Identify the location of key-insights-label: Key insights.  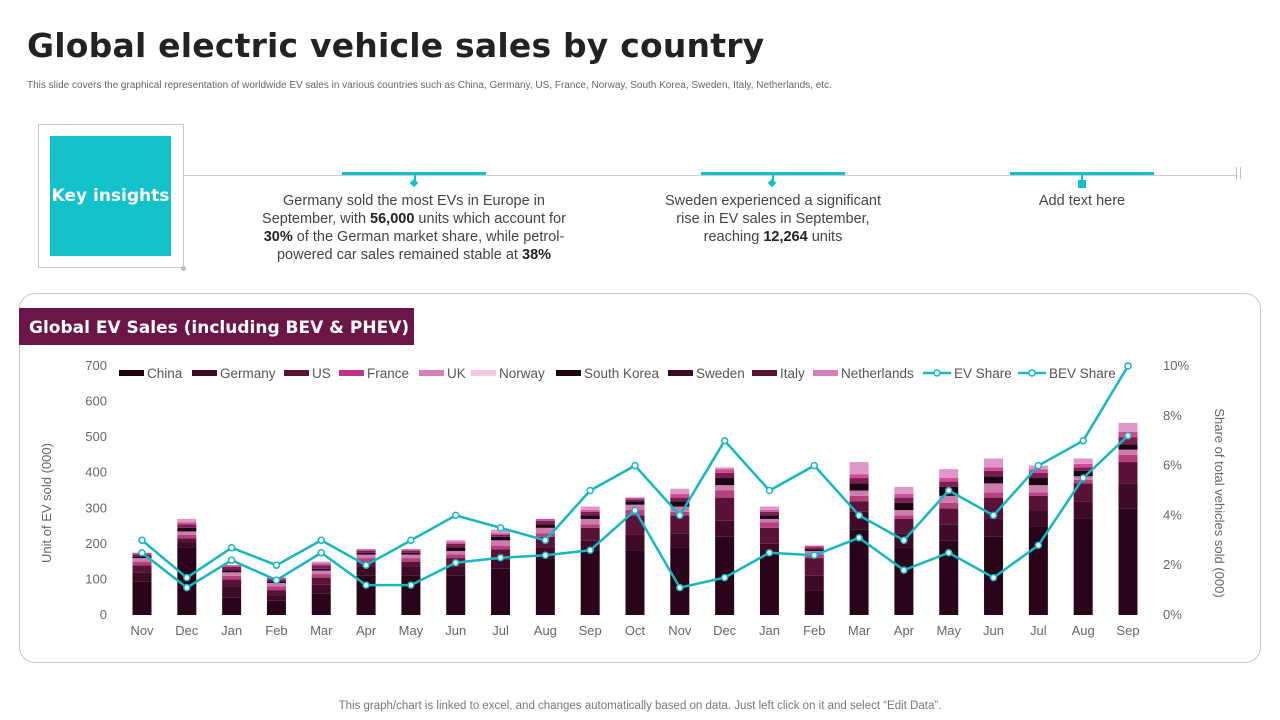
(110, 196).